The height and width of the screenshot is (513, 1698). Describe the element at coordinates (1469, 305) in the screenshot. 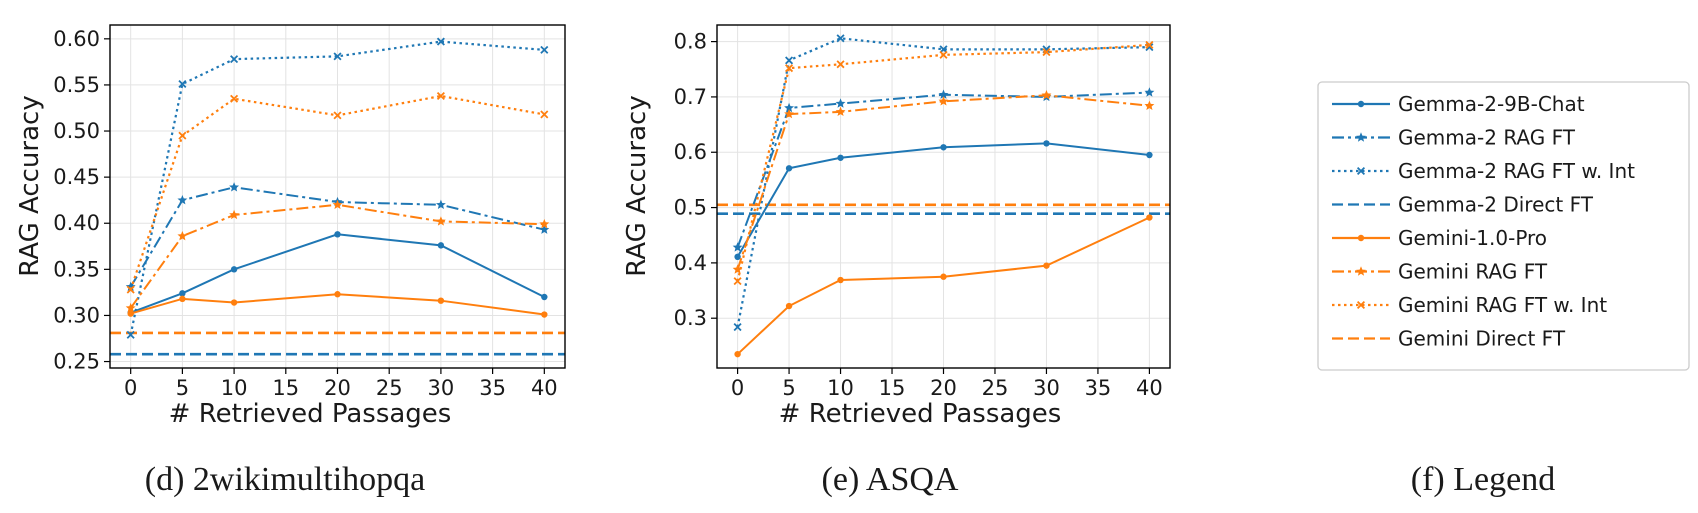

I see `legend-entry: Gemini RAG FT w. Int` at that location.